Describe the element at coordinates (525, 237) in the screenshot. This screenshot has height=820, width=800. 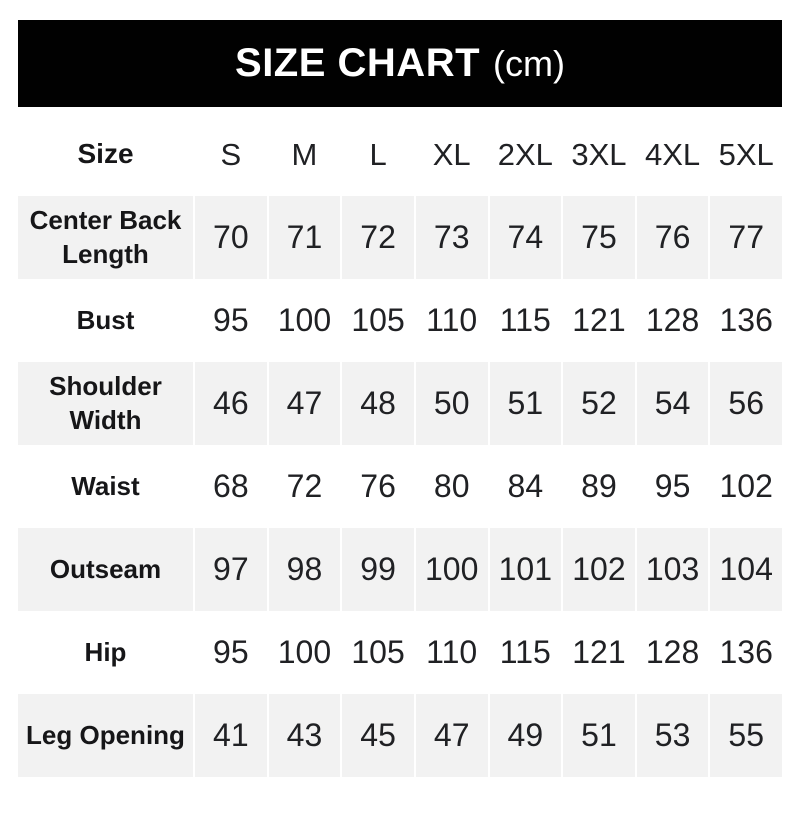
I see `value-cell: 74` at that location.